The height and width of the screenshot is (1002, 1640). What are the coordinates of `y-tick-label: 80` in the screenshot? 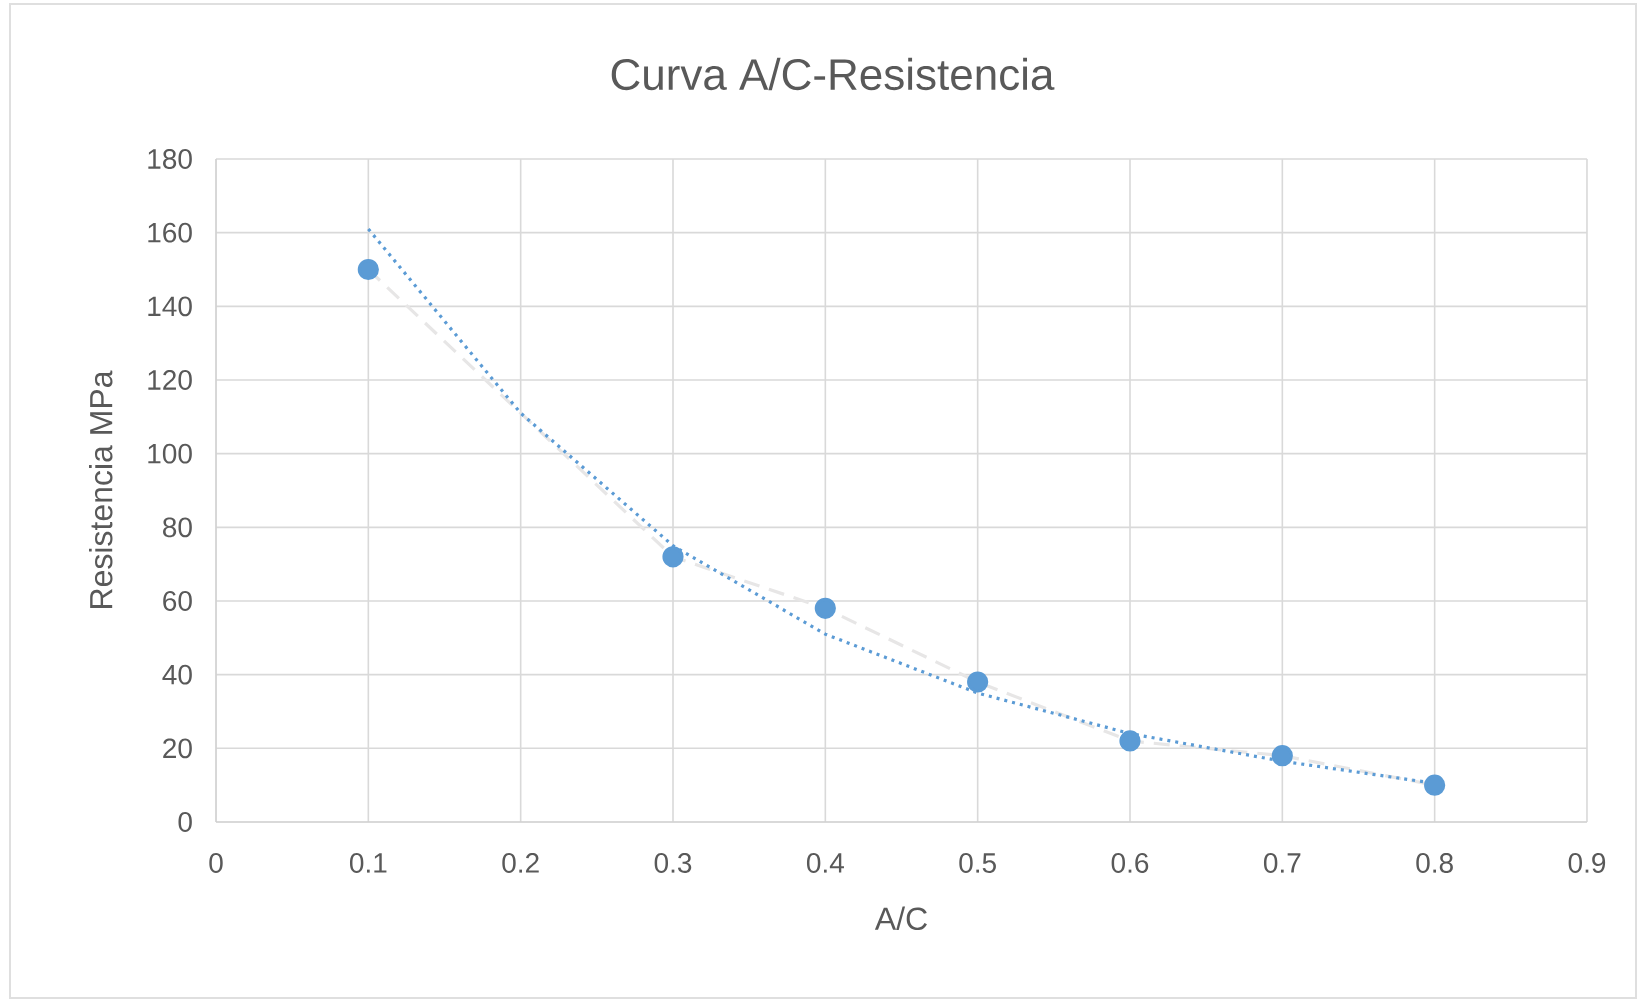 It's located at (177, 527).